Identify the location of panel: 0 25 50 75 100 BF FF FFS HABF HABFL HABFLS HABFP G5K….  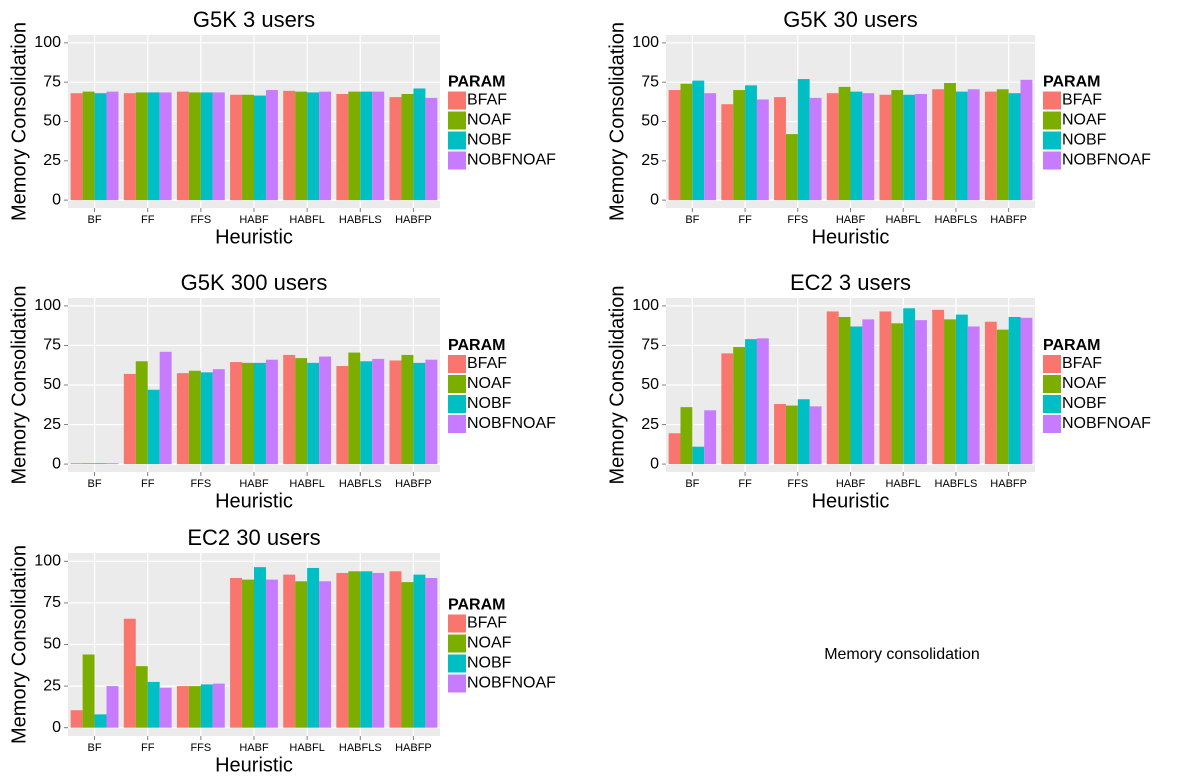
(878, 127).